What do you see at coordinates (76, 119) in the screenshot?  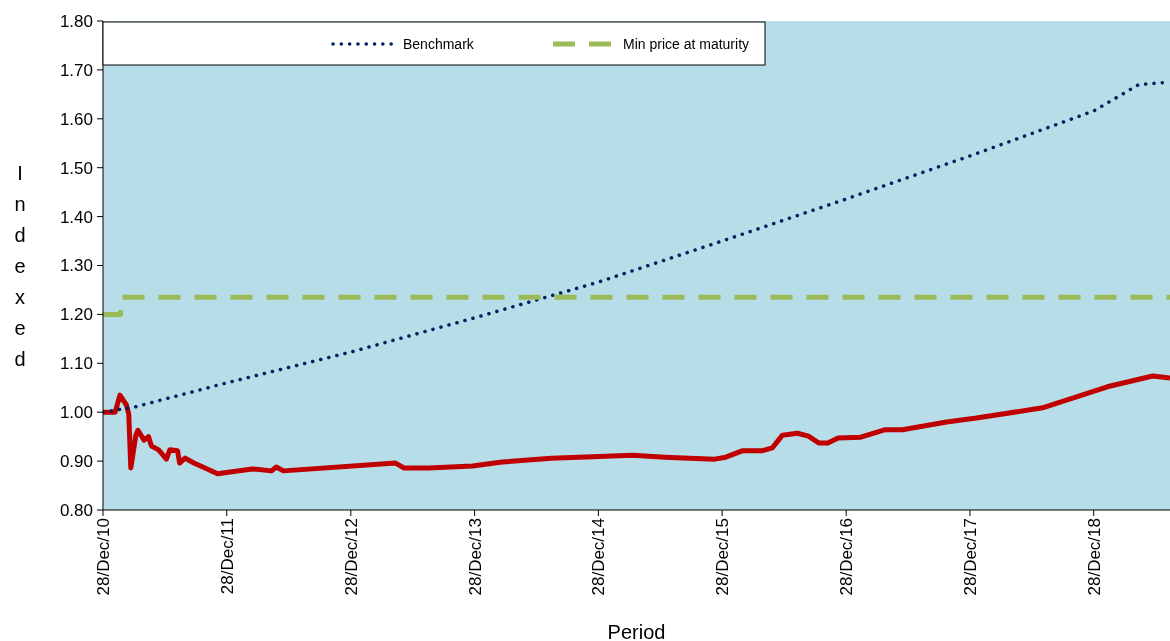 I see `y-tick-label: 1.60` at bounding box center [76, 119].